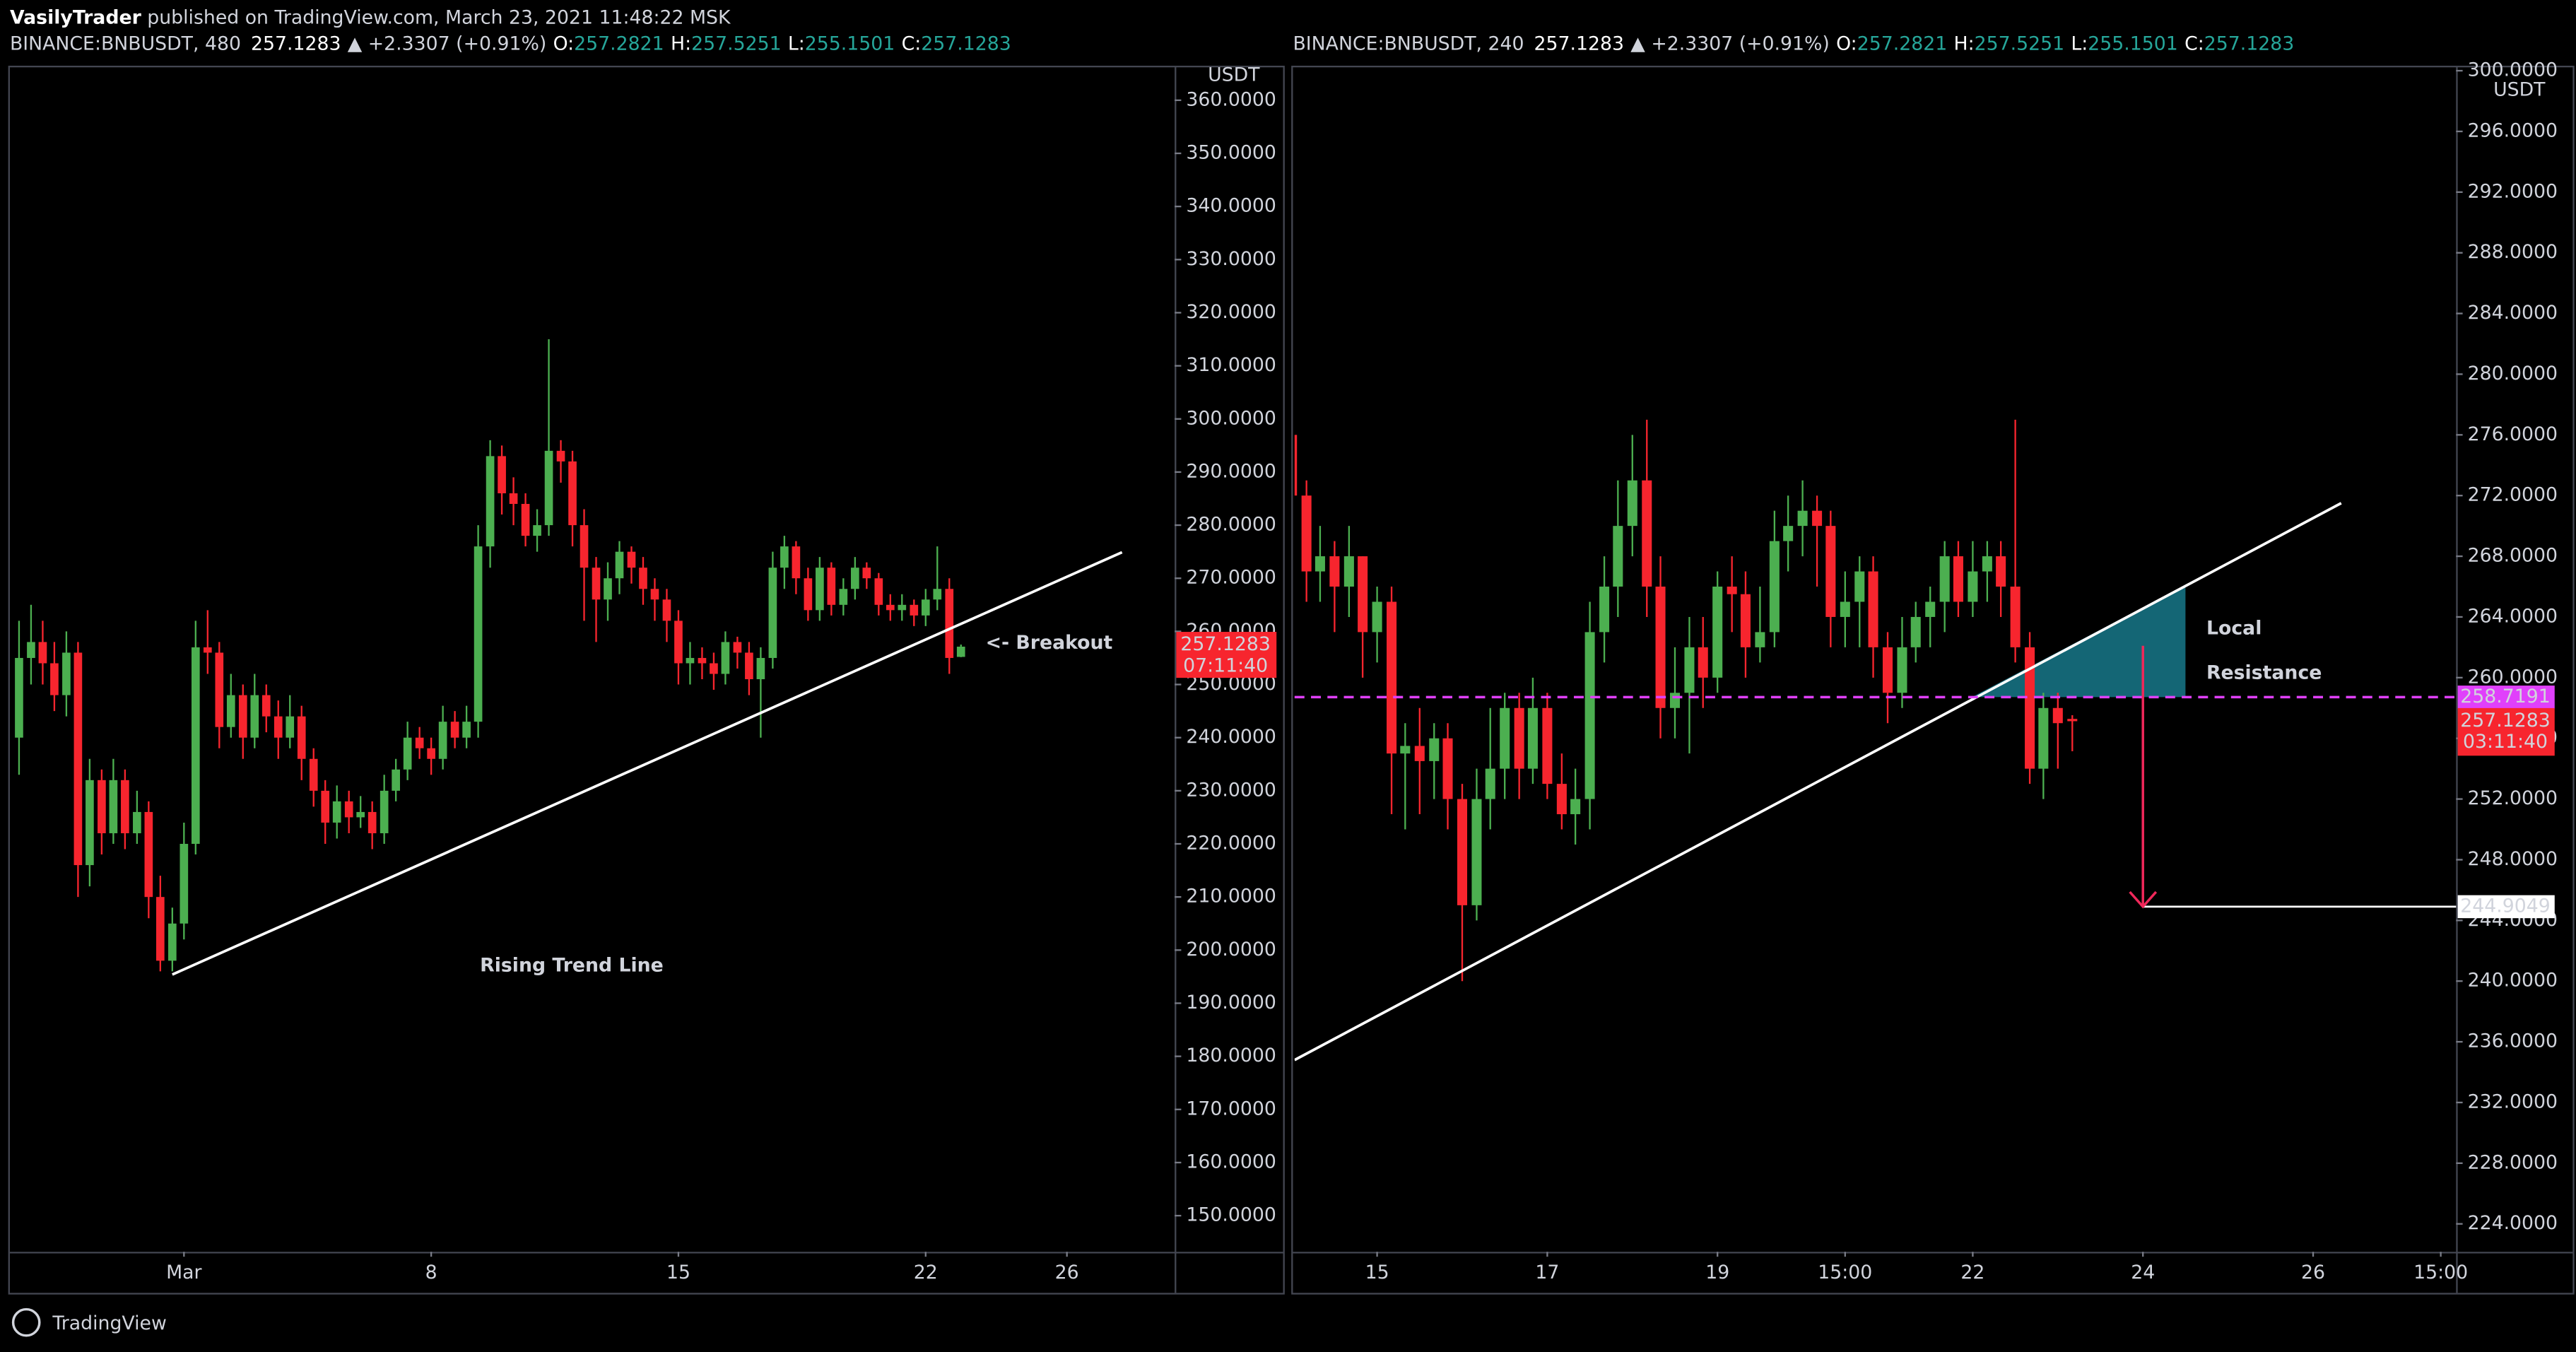 This screenshot has height=1352, width=2576. What do you see at coordinates (1231, 1215) in the screenshot?
I see `y-tick-label: 150.0000` at bounding box center [1231, 1215].